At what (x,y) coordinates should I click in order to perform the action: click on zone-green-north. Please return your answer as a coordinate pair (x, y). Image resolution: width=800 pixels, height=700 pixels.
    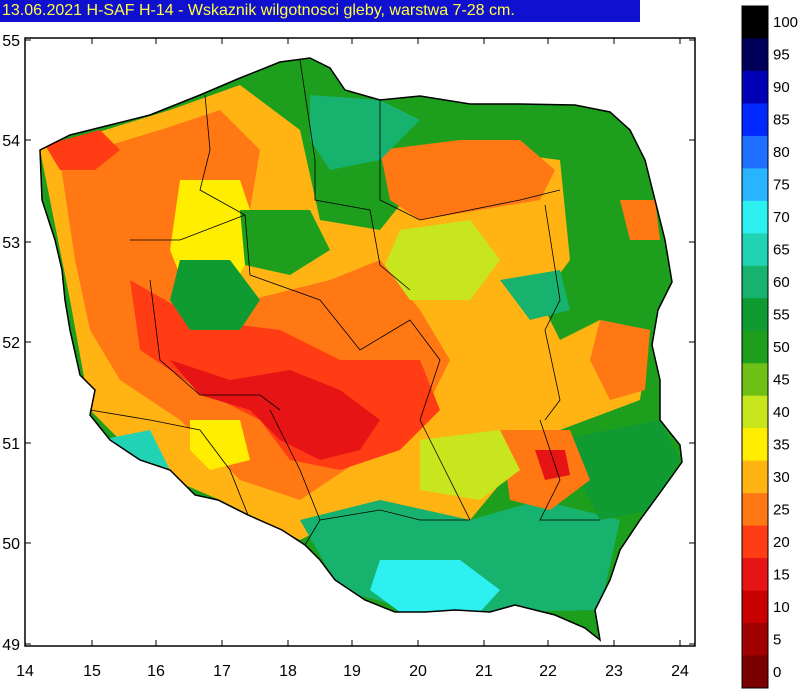
    Looking at the image, I should click on (285, 242).